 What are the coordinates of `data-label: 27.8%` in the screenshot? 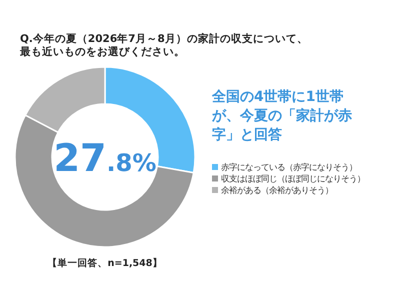 It's located at (105, 158).